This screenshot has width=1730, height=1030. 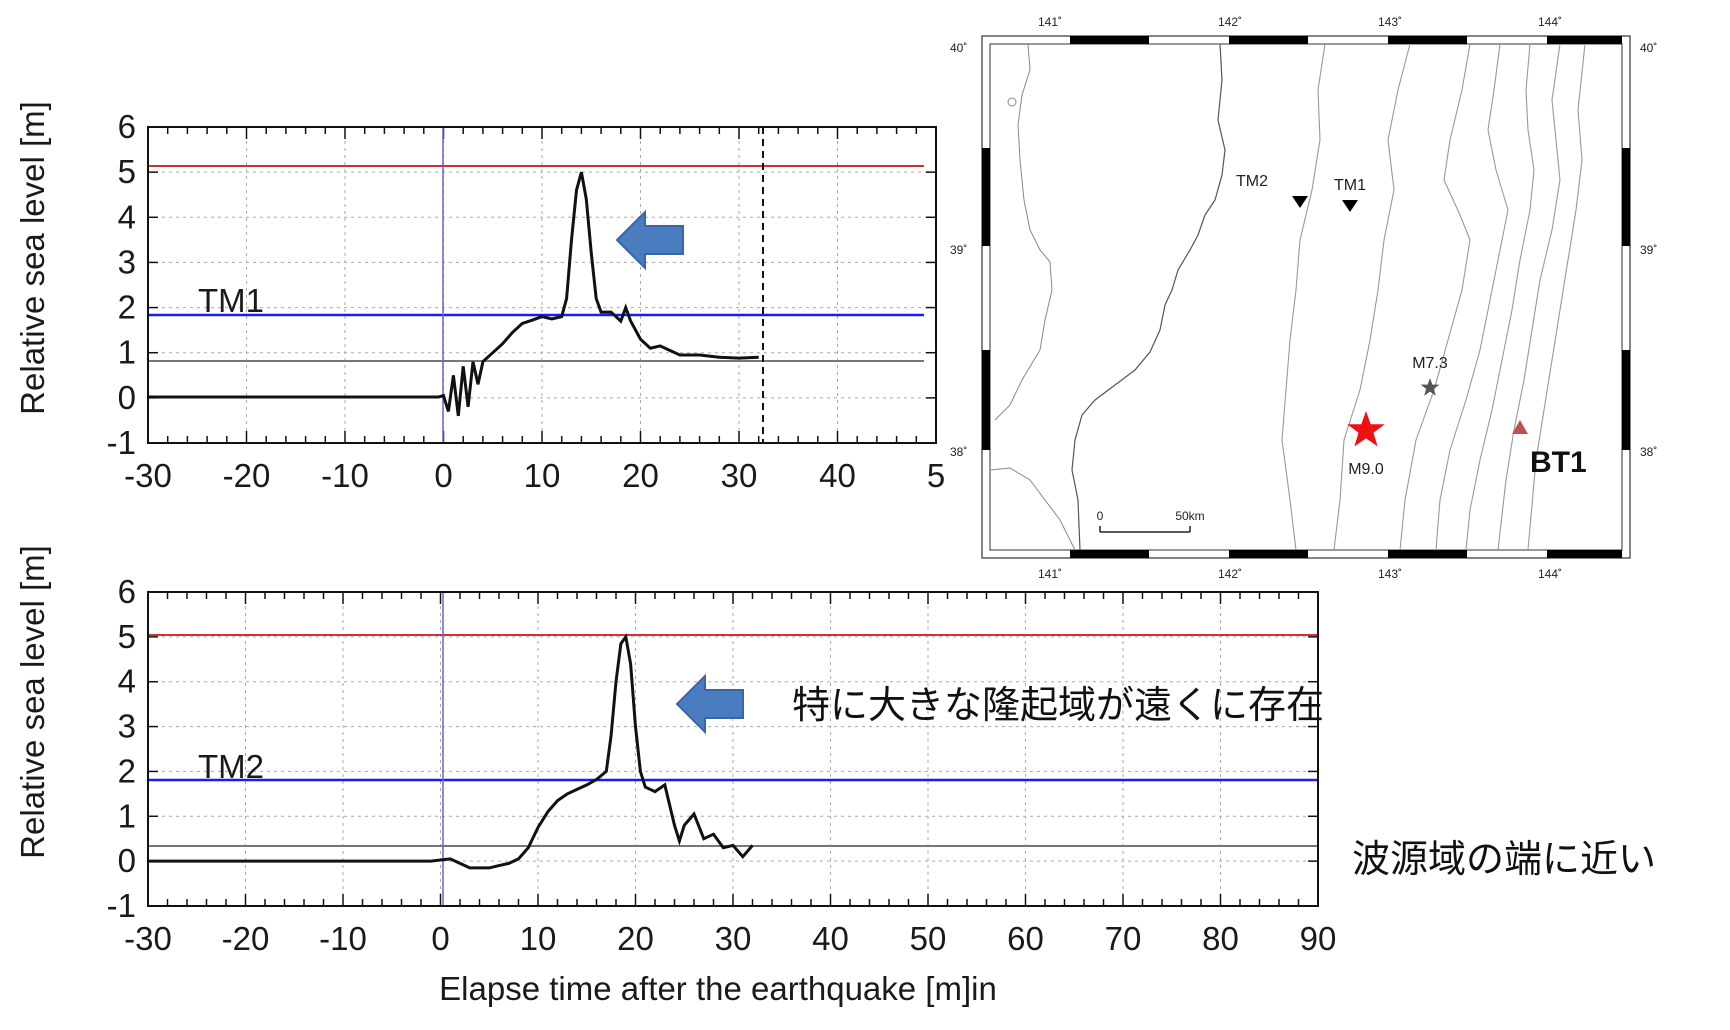 What do you see at coordinates (1300, 574) in the screenshot?
I see `map-bottom-lon-labels: 141˚ 142˚ 143˚ 144˚` at bounding box center [1300, 574].